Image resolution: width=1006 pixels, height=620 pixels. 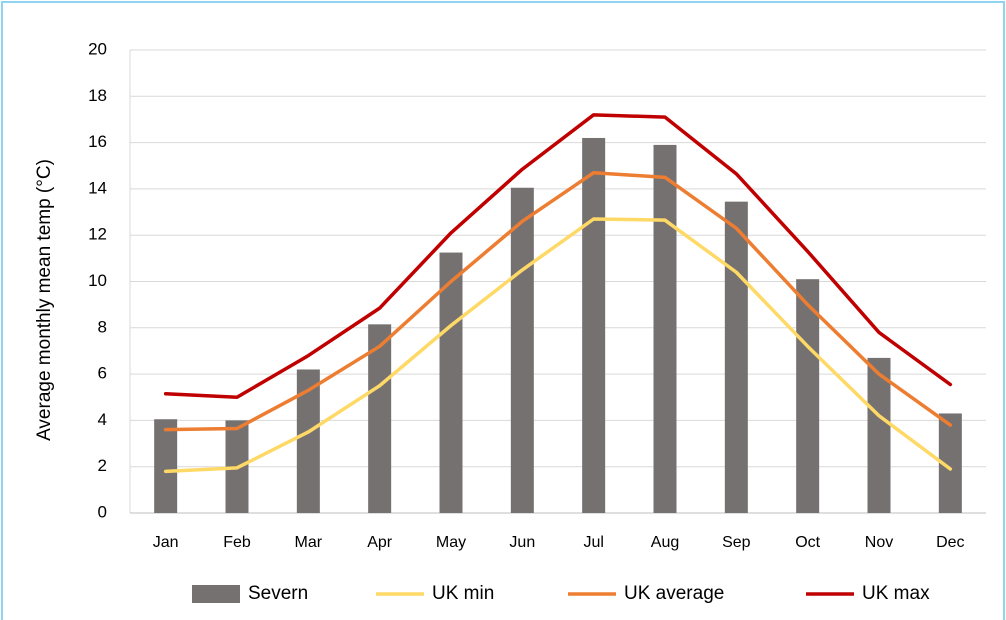 I want to click on y-tick-label: 14, so click(x=97, y=187).